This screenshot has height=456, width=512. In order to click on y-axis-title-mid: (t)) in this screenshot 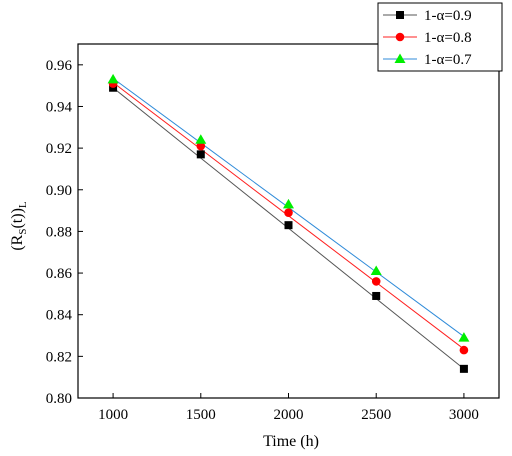, I will do `click(17, 218)`.